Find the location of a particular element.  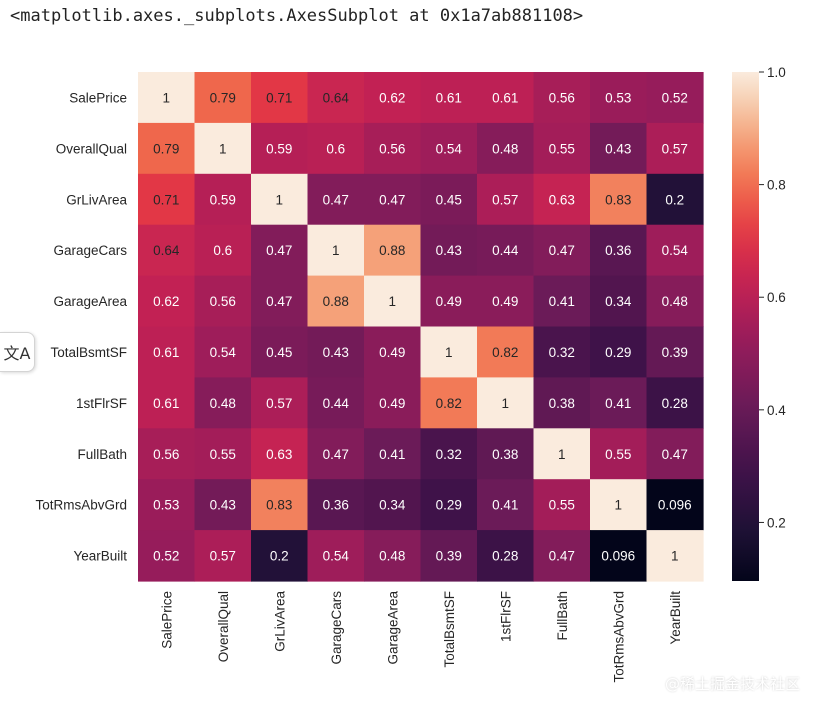

cell-annotation: 0.63 is located at coordinates (279, 454).